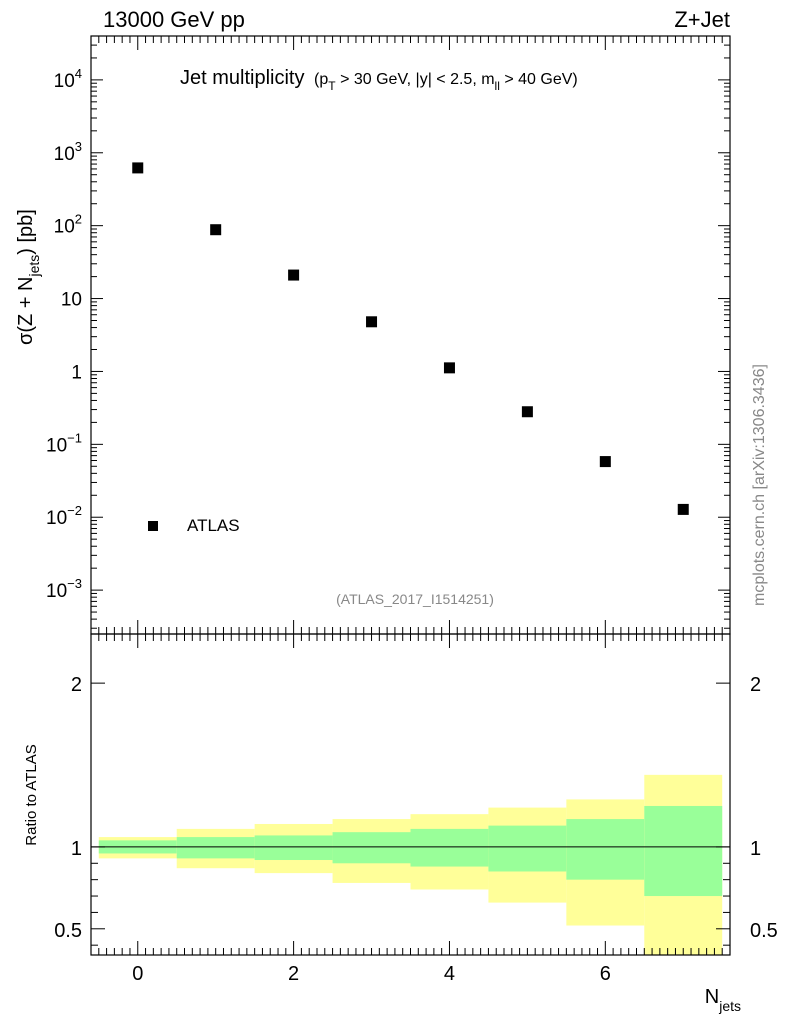  What do you see at coordinates (68, 931) in the screenshot?
I see `ratio-y-tick-label: 0.5` at bounding box center [68, 931].